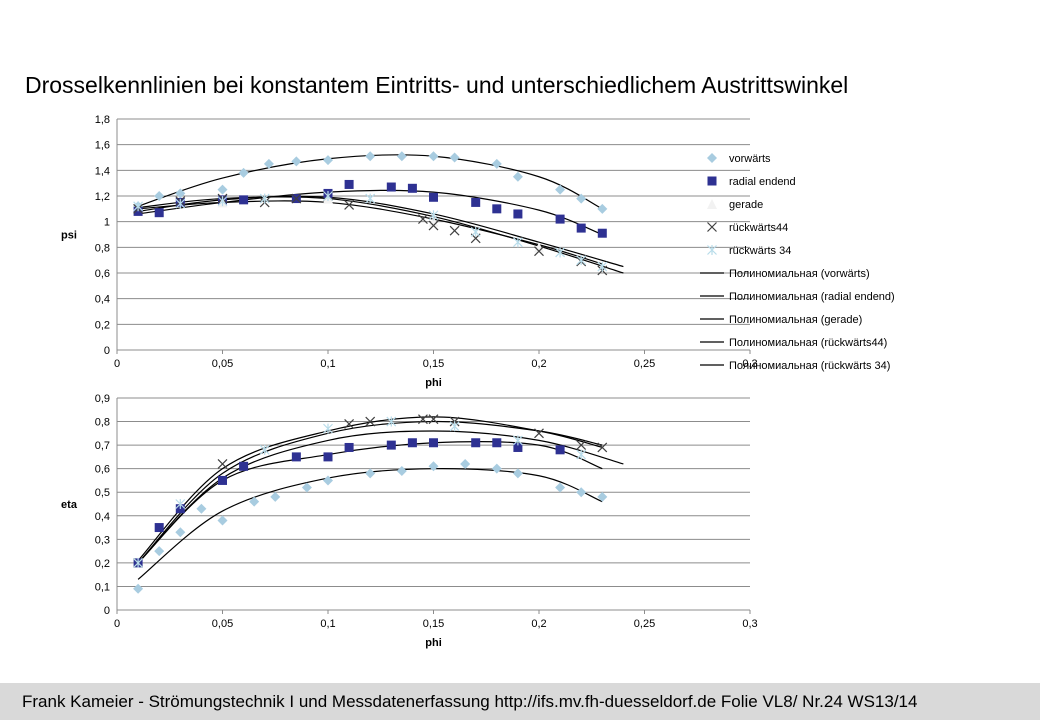 The image size is (1040, 720). Describe the element at coordinates (102, 325) in the screenshot. I see `psi-y-tick-label: 0,2` at that location.